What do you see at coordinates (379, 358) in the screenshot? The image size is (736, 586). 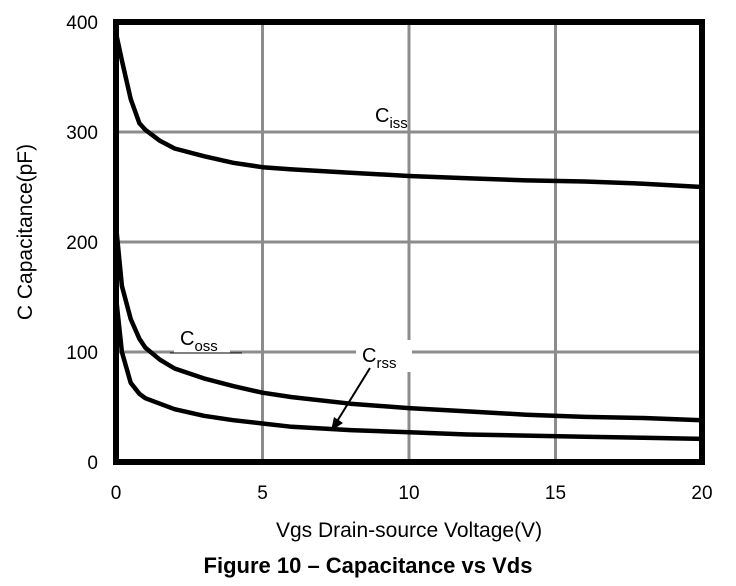 I see `series-label-text: Crss` at bounding box center [379, 358].